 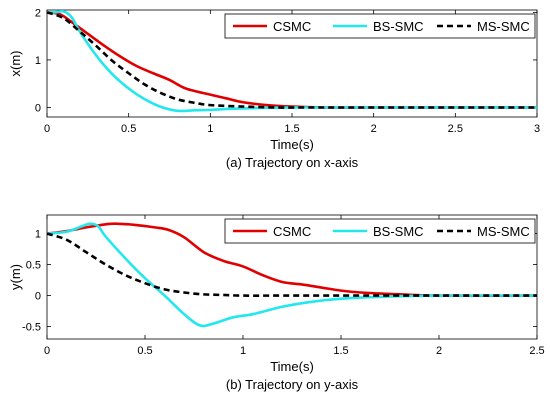 What do you see at coordinates (292, 384) in the screenshot?
I see `chart-caption: (b) Trajectory on y-axis` at bounding box center [292, 384].